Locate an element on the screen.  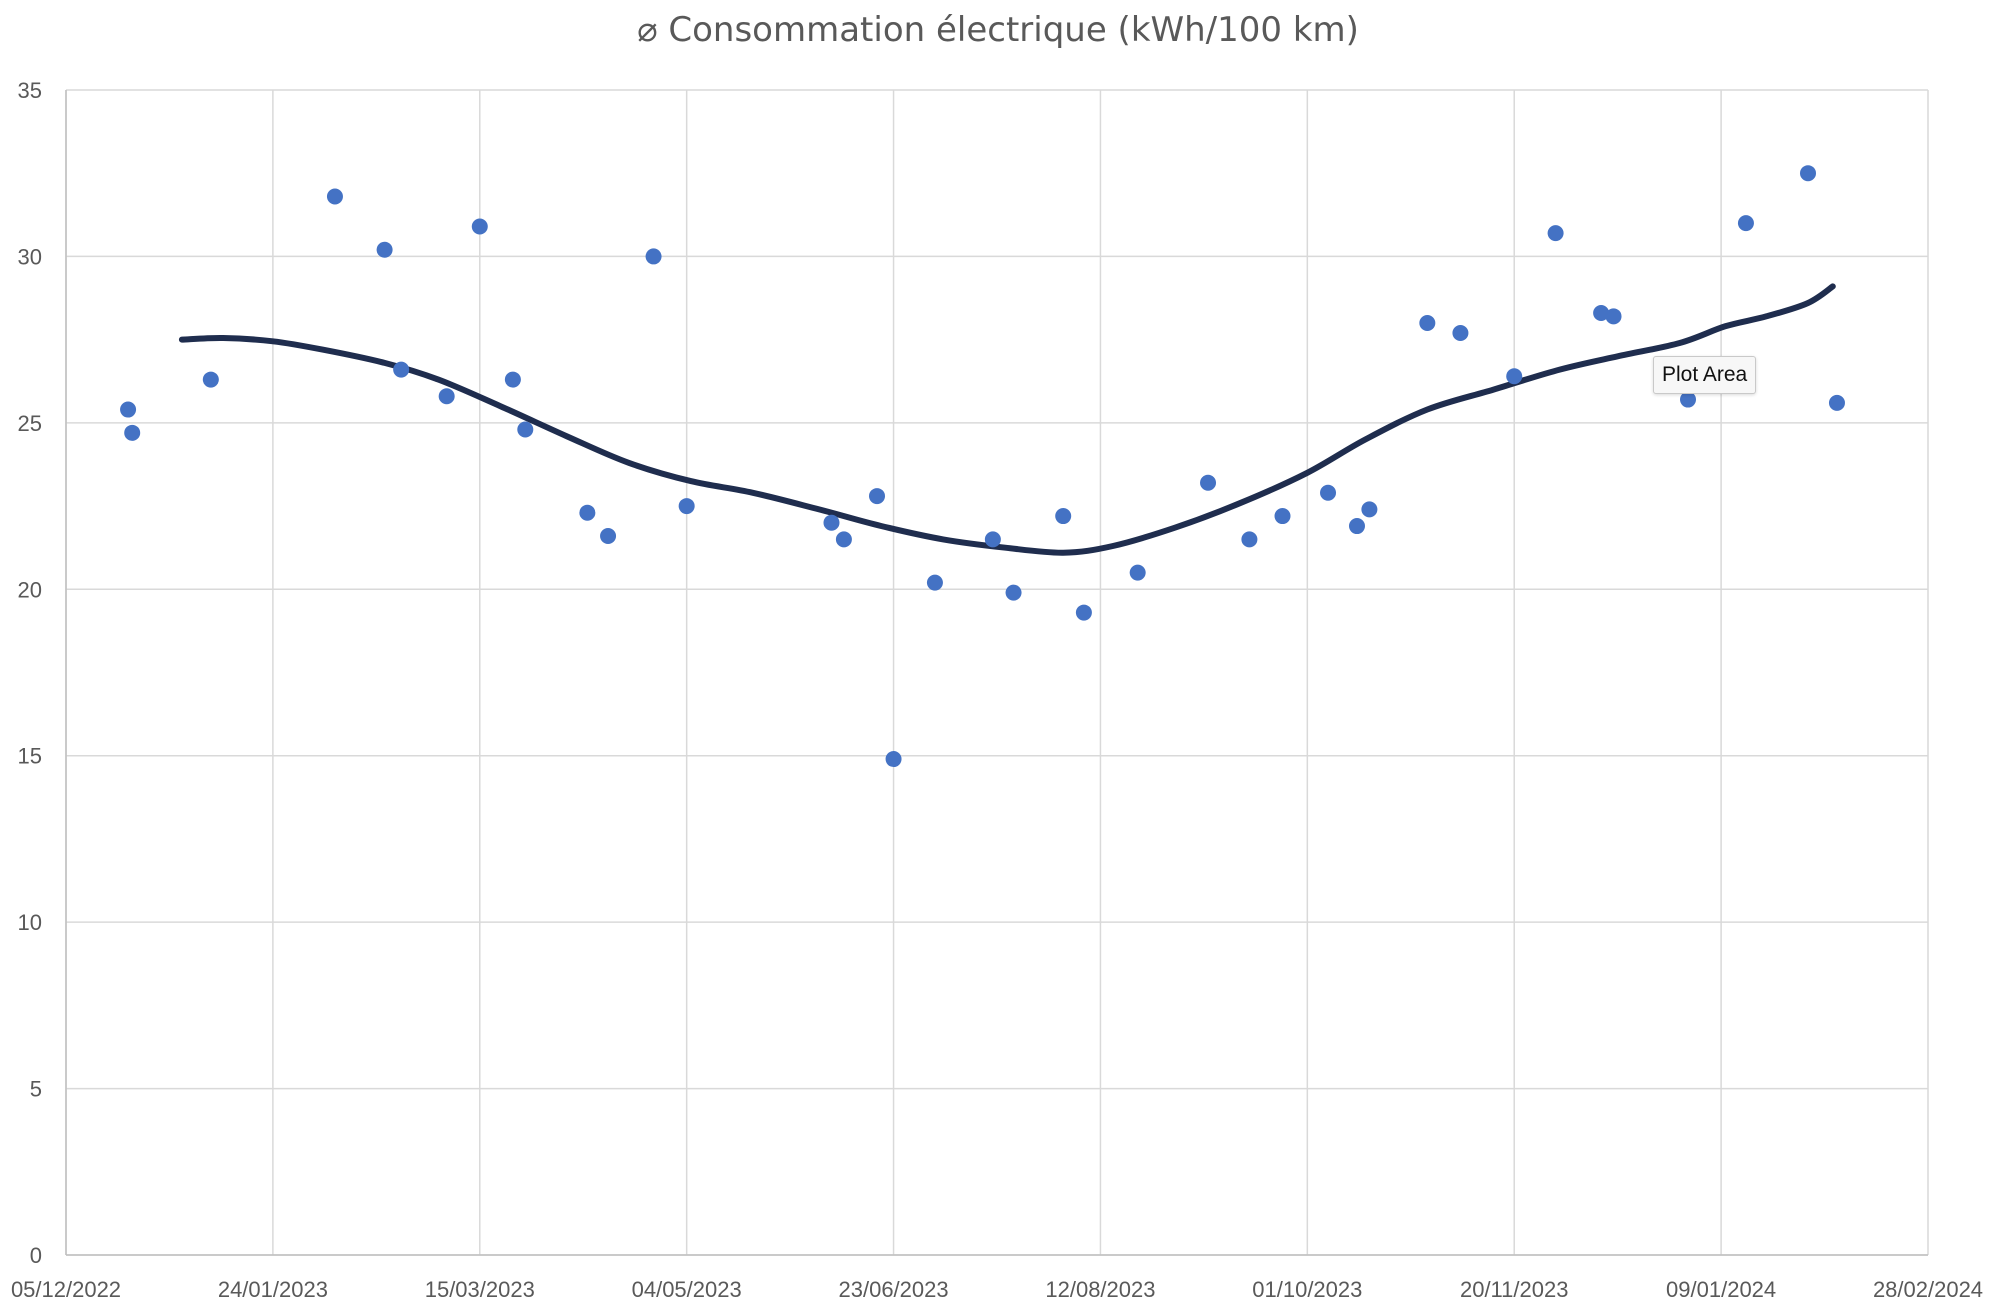
x-tick-label: 04/05/2023 is located at coordinates (687, 1287).